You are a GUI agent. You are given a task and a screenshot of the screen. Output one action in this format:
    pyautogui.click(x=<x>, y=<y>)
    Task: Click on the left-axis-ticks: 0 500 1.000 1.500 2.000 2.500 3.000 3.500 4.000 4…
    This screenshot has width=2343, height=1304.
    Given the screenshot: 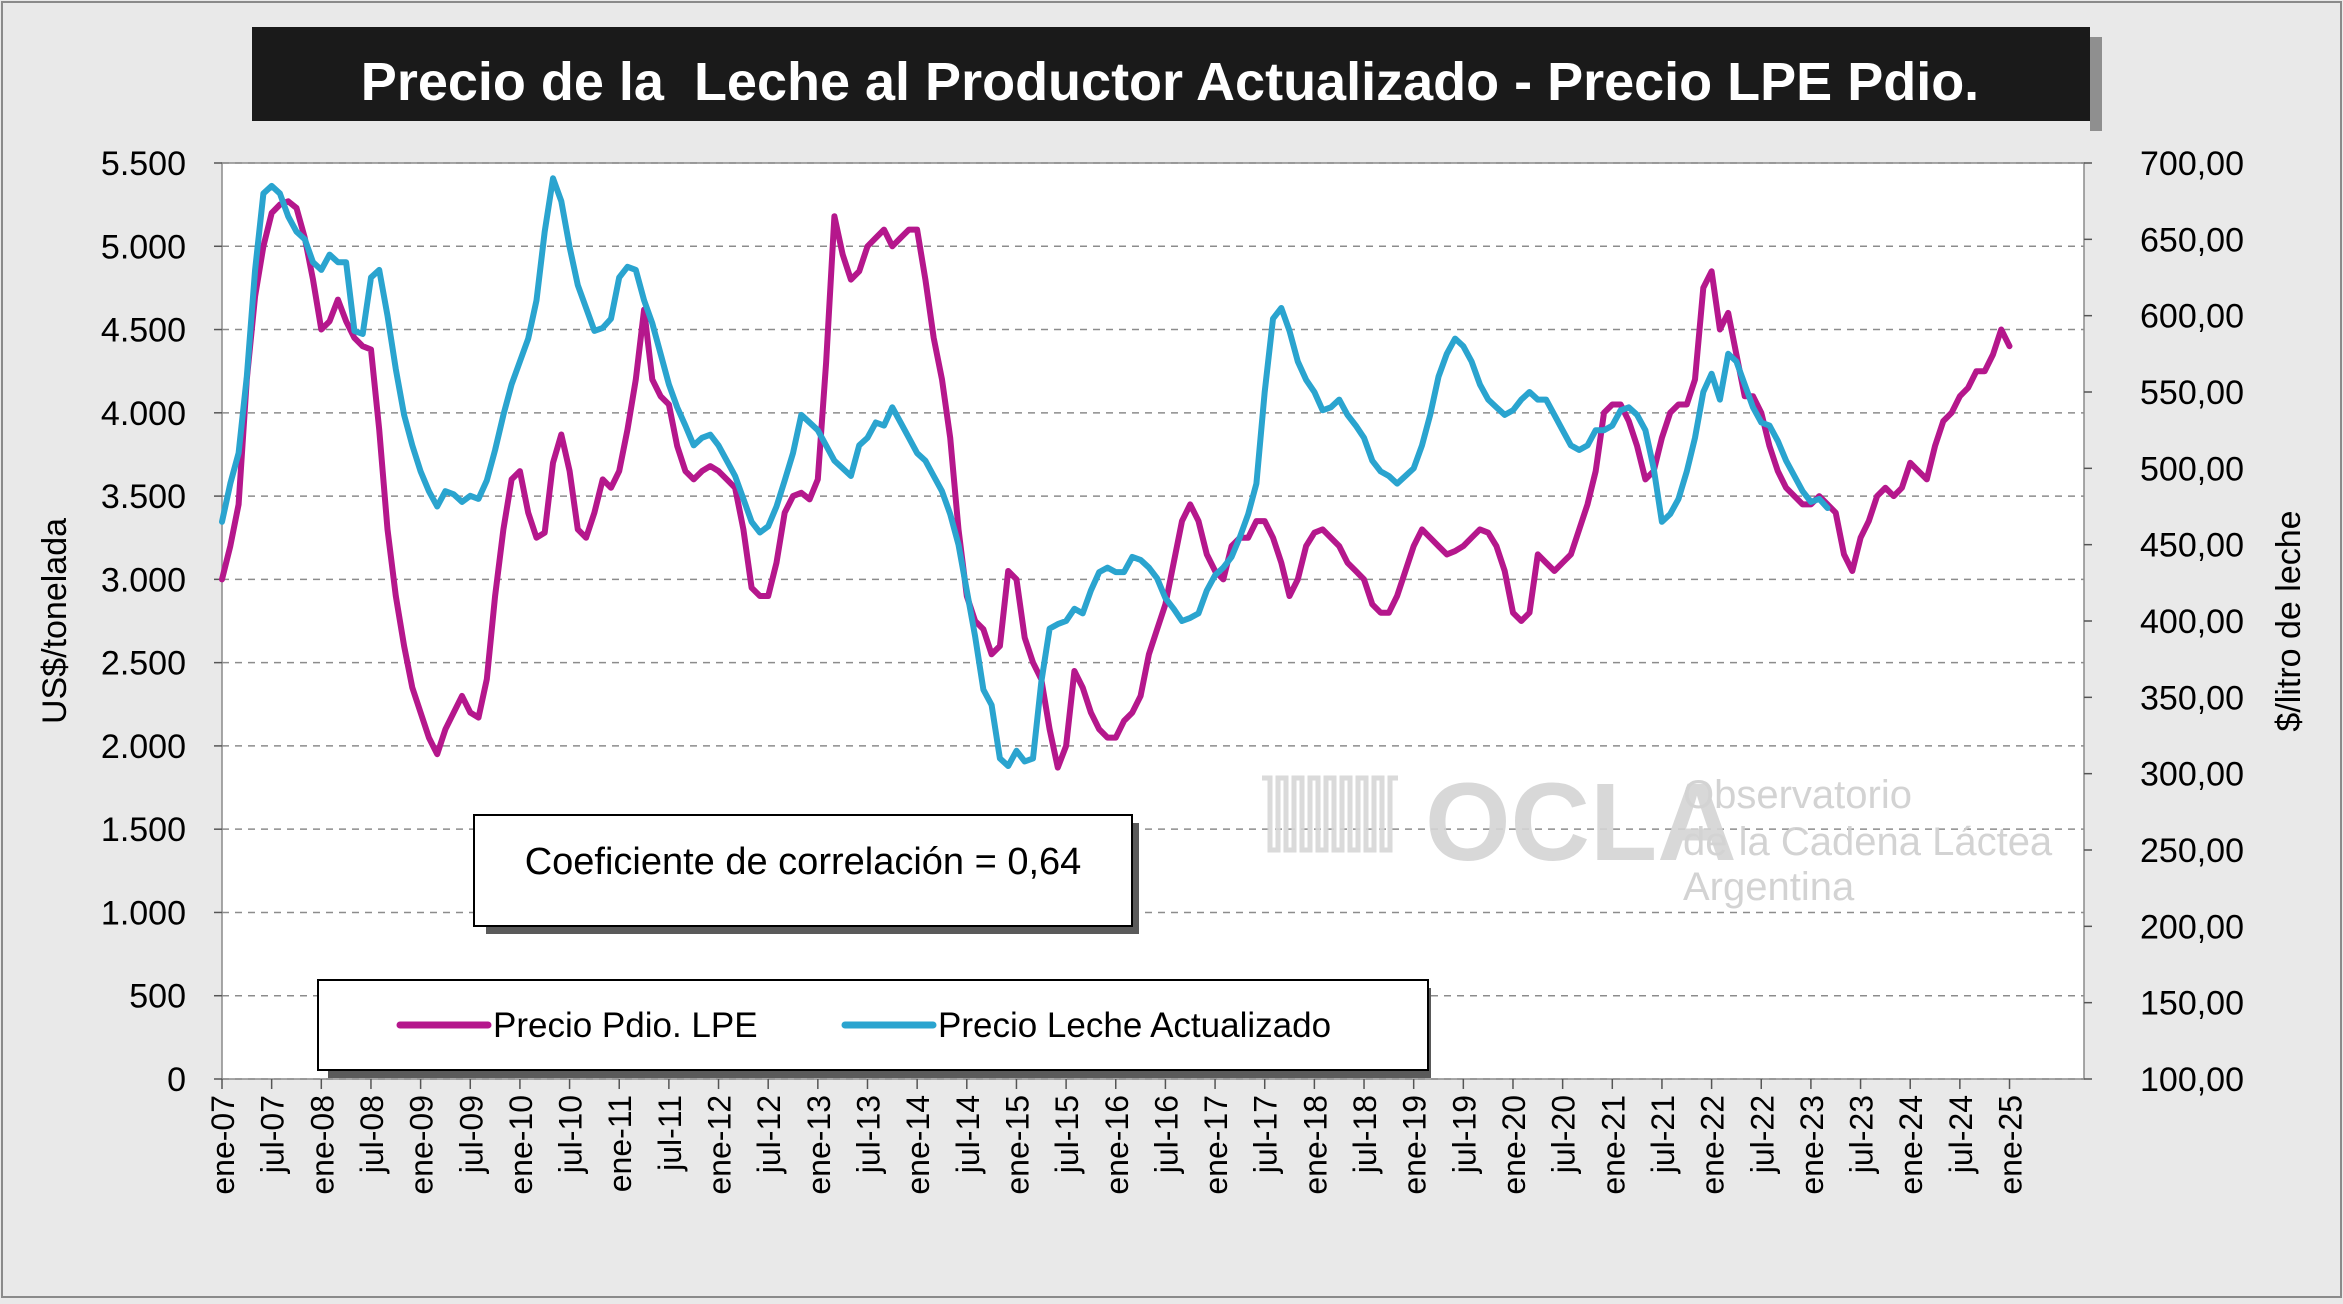 What is the action you would take?
    pyautogui.click(x=161, y=622)
    